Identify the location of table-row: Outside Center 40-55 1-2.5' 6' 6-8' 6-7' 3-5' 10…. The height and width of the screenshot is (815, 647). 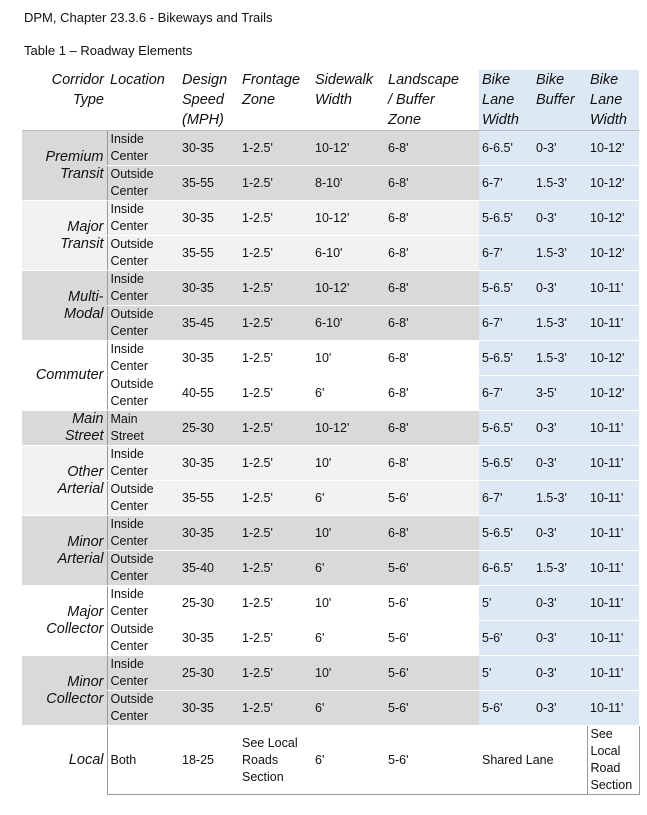
(330, 393).